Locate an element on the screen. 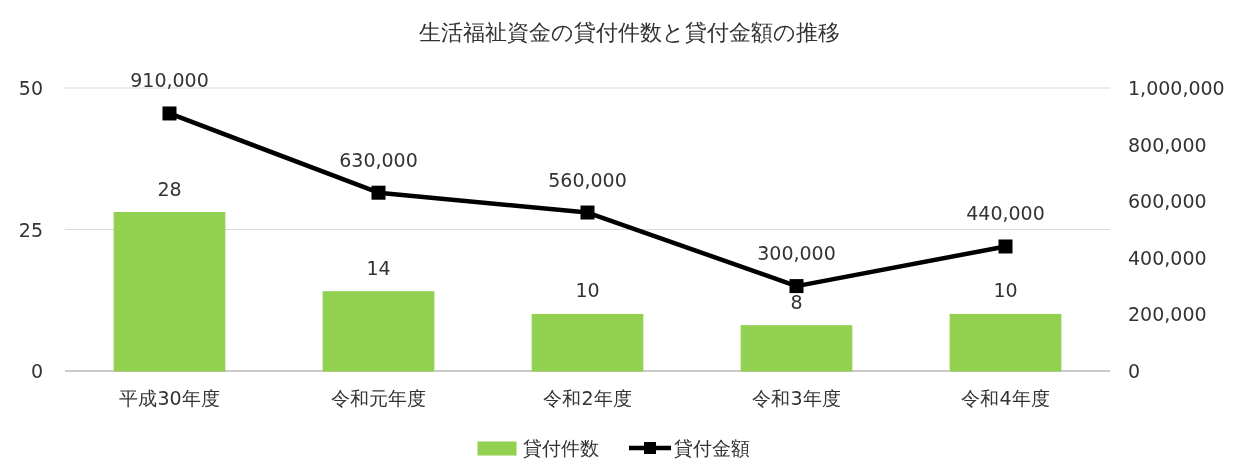 The height and width of the screenshot is (470, 1258). y-tick-label: 0 is located at coordinates (36, 371).